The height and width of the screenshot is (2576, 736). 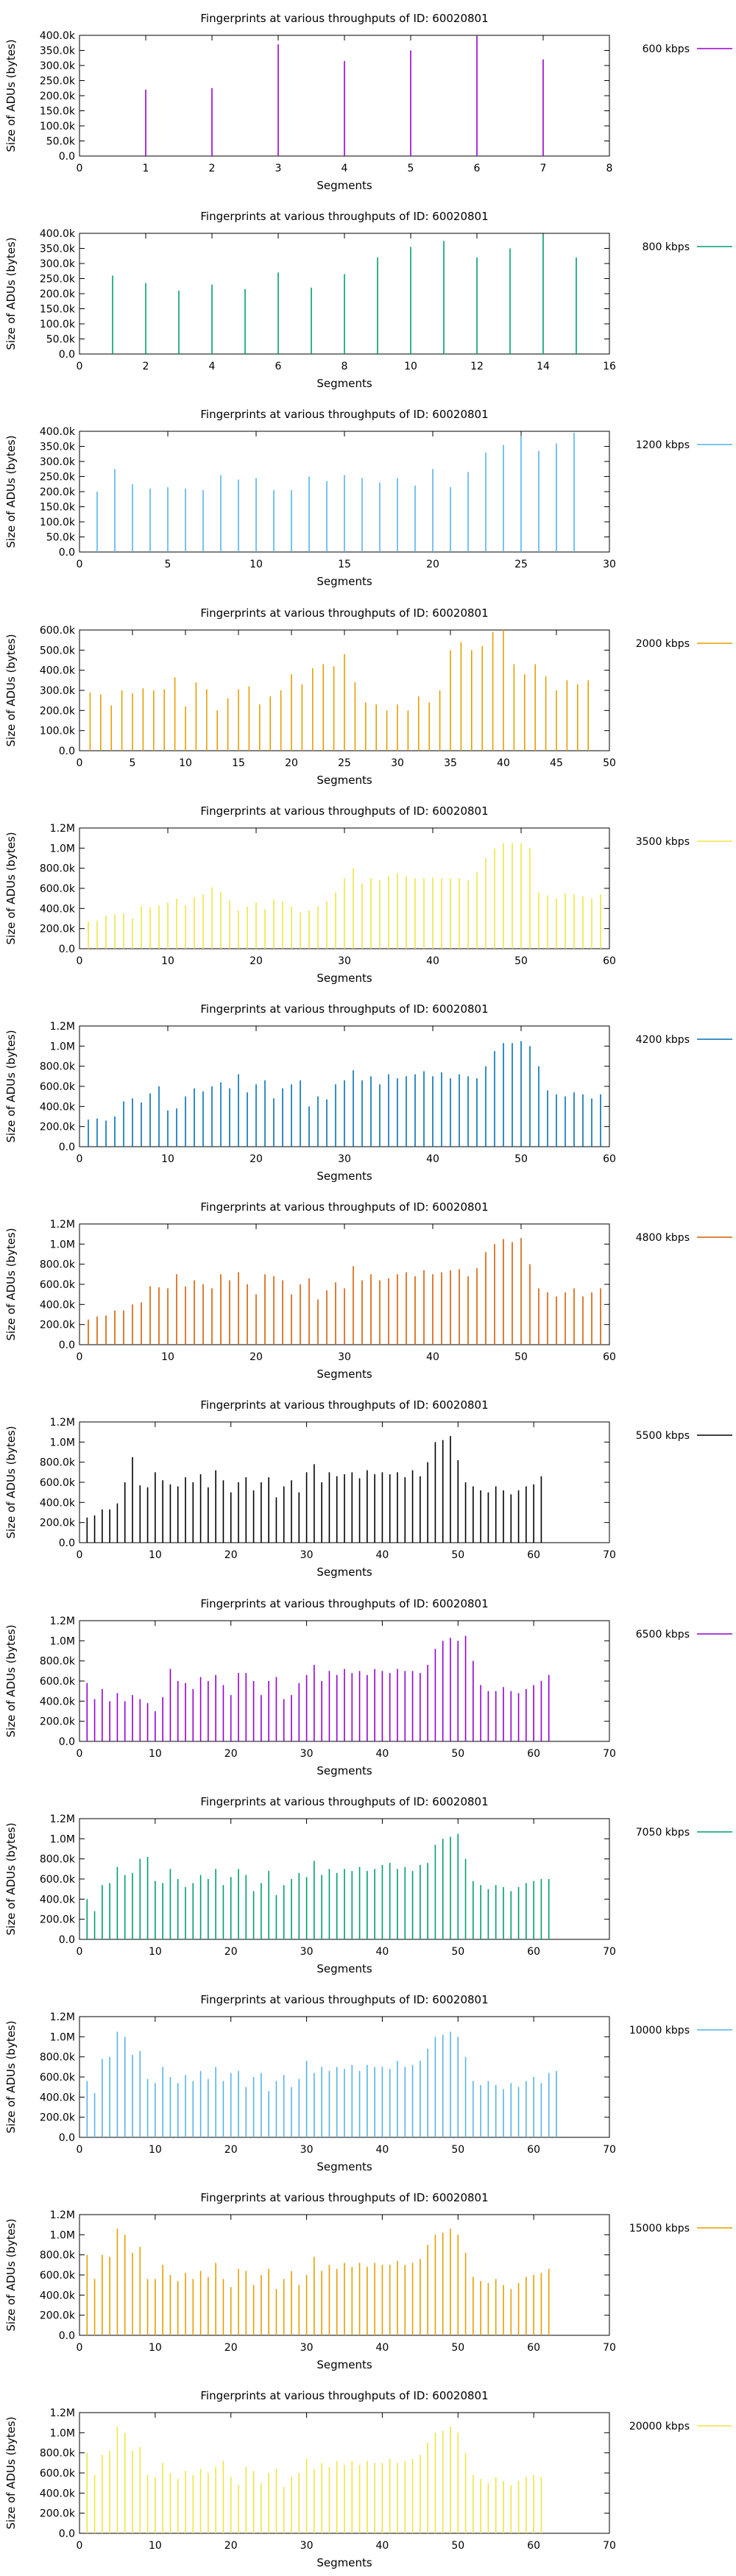 I want to click on x-tick-label: 3, so click(x=278, y=168).